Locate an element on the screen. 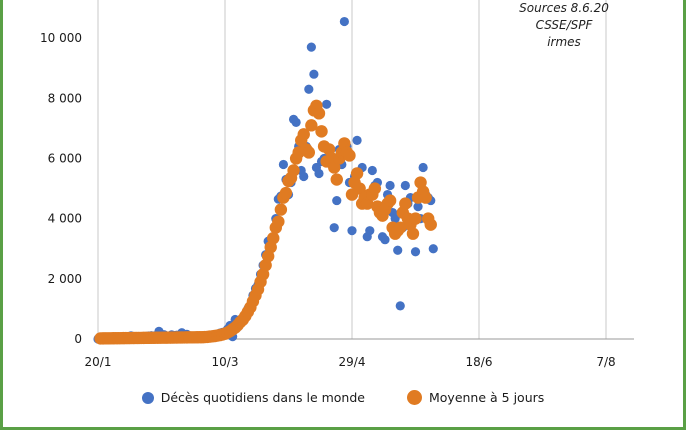 This screenshot has width=686, height=430. y-tick-label: 8 000 is located at coordinates (65, 98).